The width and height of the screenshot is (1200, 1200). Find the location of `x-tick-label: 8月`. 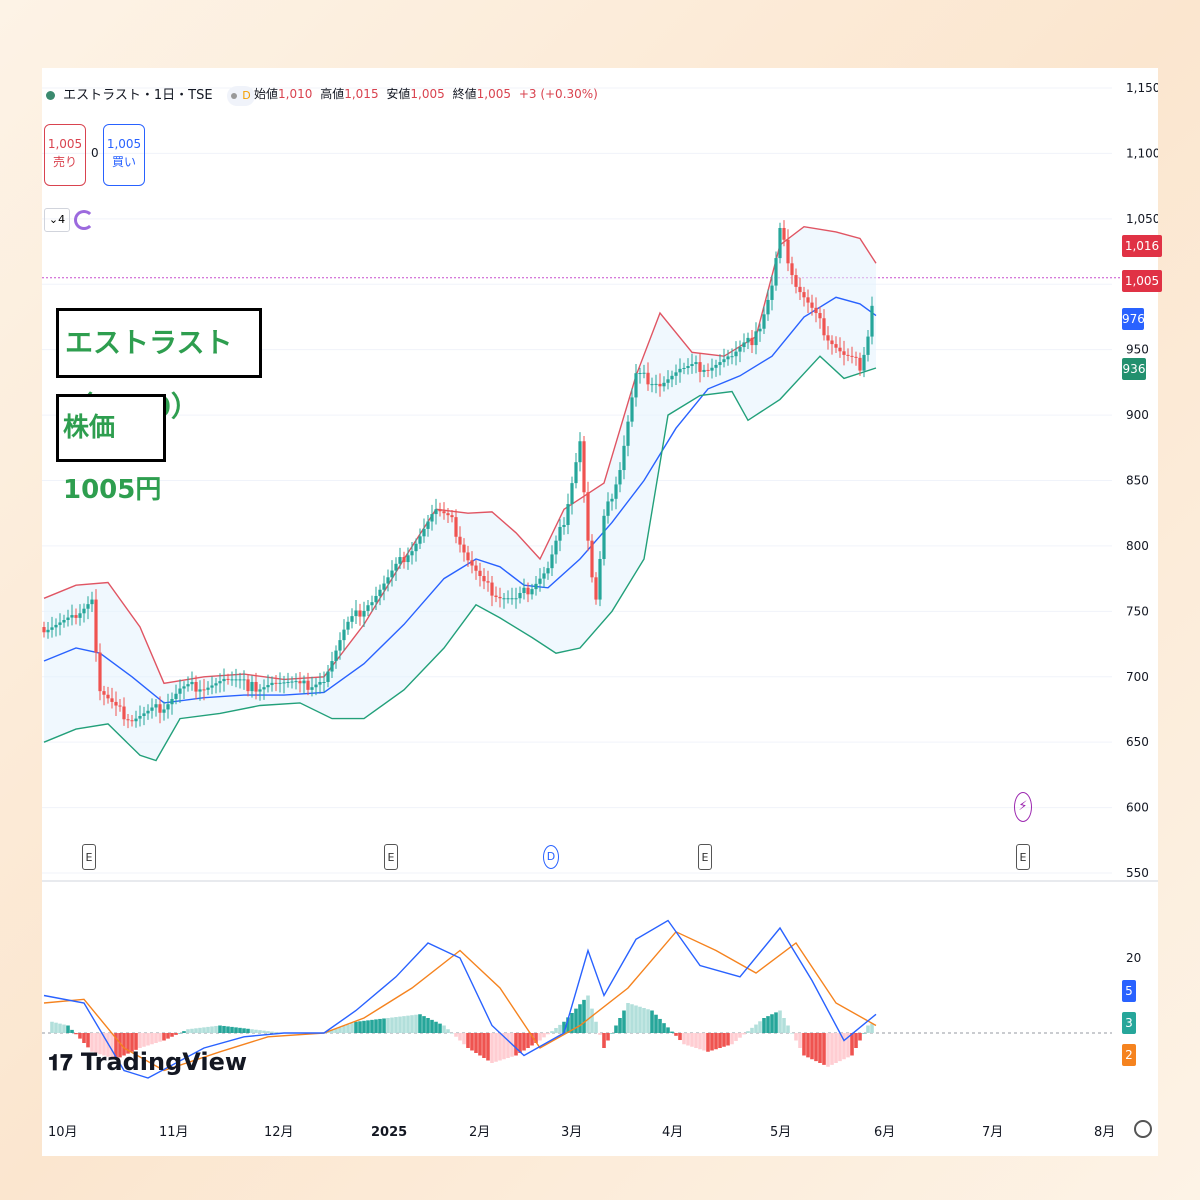

x-tick-label: 8月 is located at coordinates (1104, 1132).